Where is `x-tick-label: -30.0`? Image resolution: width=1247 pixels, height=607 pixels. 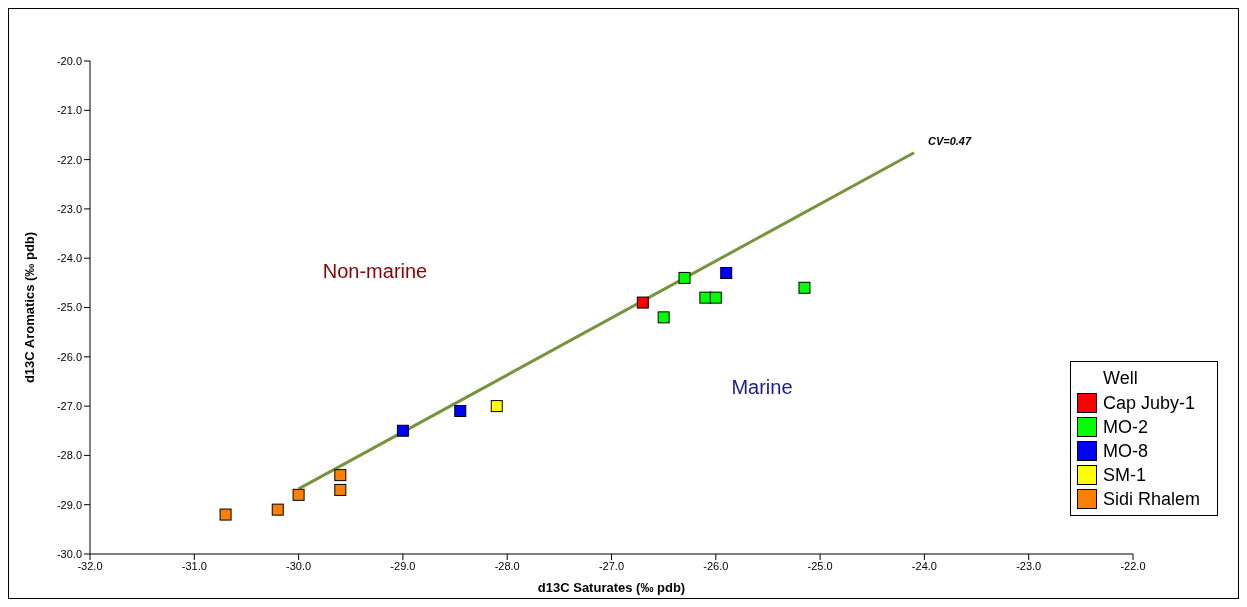 x-tick-label: -30.0 is located at coordinates (299, 565).